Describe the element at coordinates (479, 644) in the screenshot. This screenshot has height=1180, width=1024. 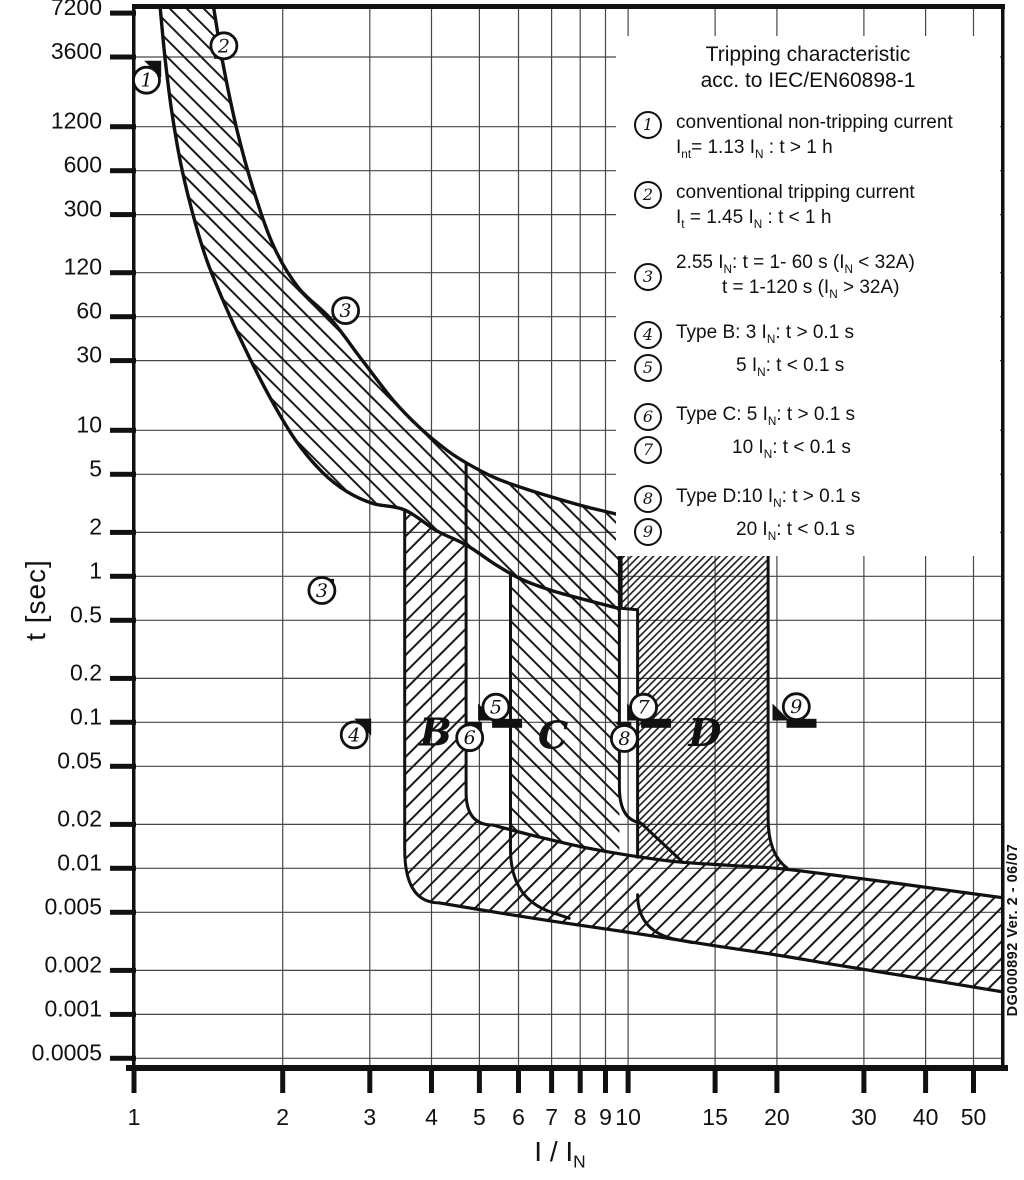
I see `b-right-edge` at that location.